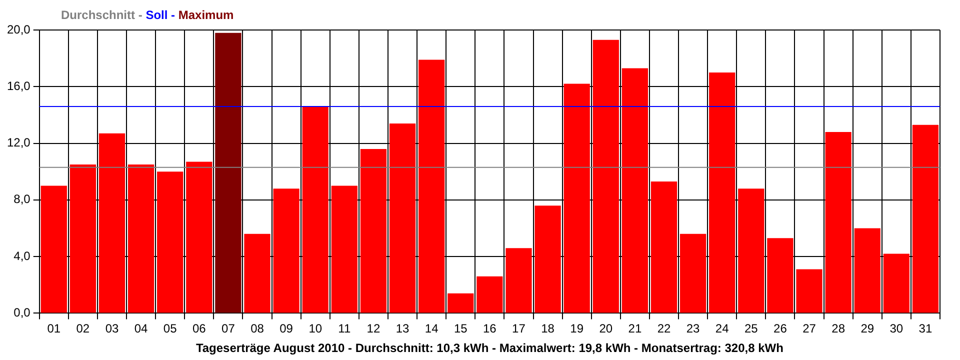  I want to click on x-tick-label: 13, so click(403, 329).